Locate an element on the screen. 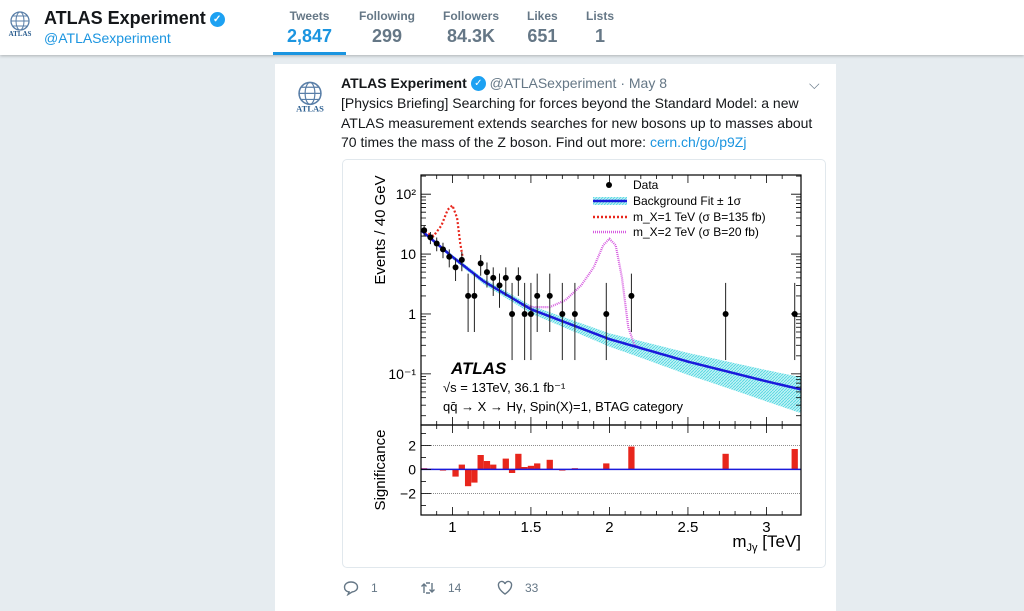 The width and height of the screenshot is (1024, 611). atlas-label: ATLAS is located at coordinates (478, 368).